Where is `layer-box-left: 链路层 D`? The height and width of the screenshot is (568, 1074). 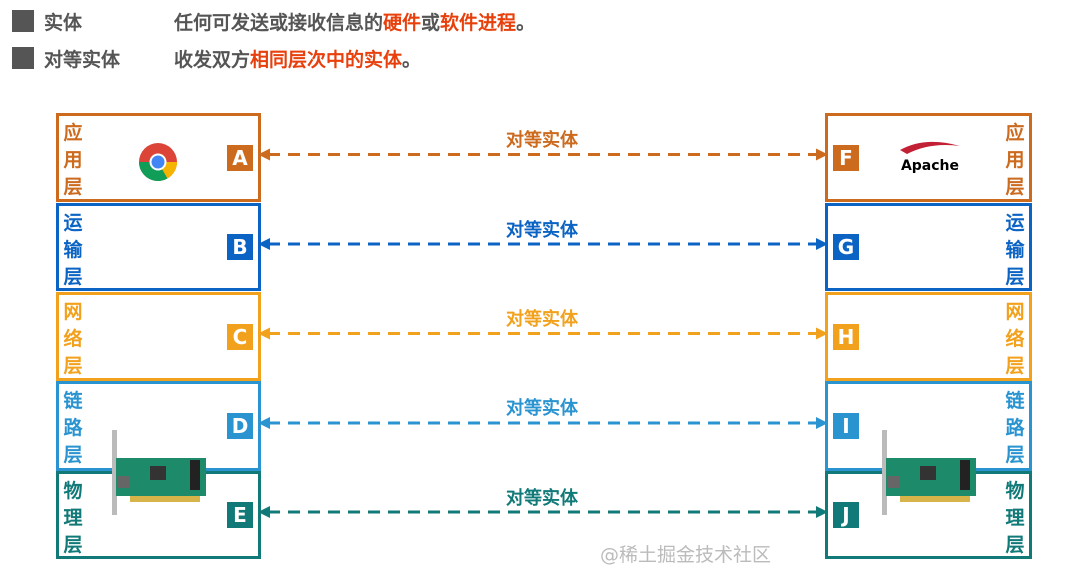 layer-box-left: 链路层 D is located at coordinates (158, 426).